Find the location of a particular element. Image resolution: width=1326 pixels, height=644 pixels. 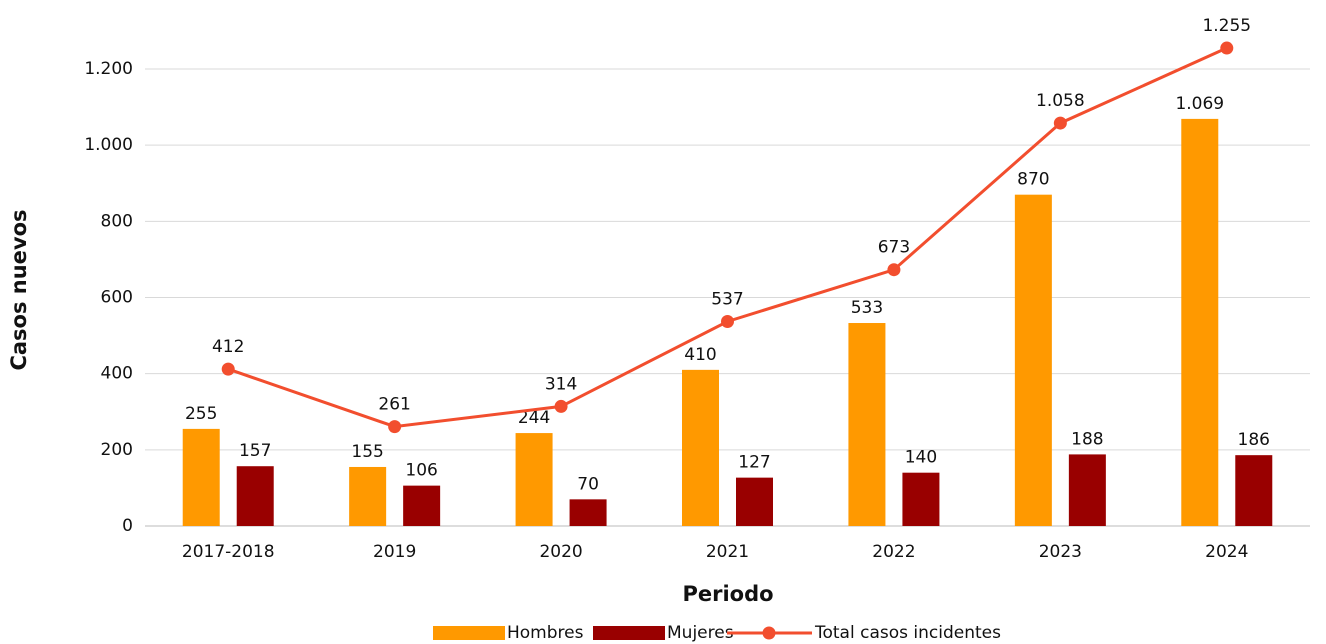

y-tick-label: 1.200 is located at coordinates (108, 69).